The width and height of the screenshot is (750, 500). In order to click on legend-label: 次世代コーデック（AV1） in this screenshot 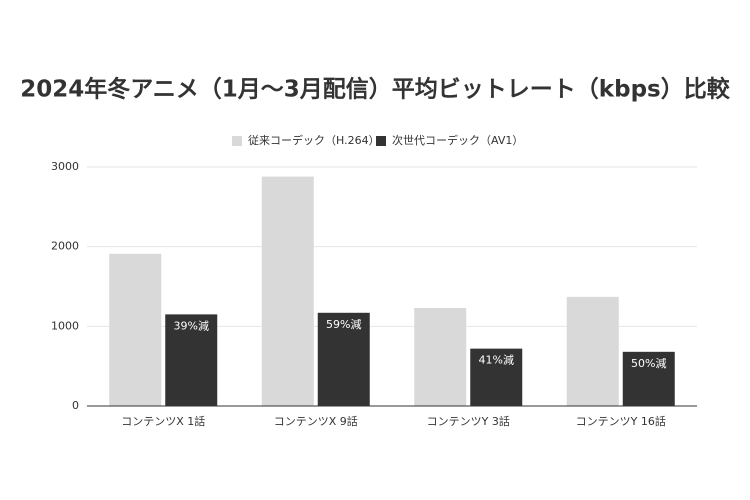, I will do `click(457, 140)`.